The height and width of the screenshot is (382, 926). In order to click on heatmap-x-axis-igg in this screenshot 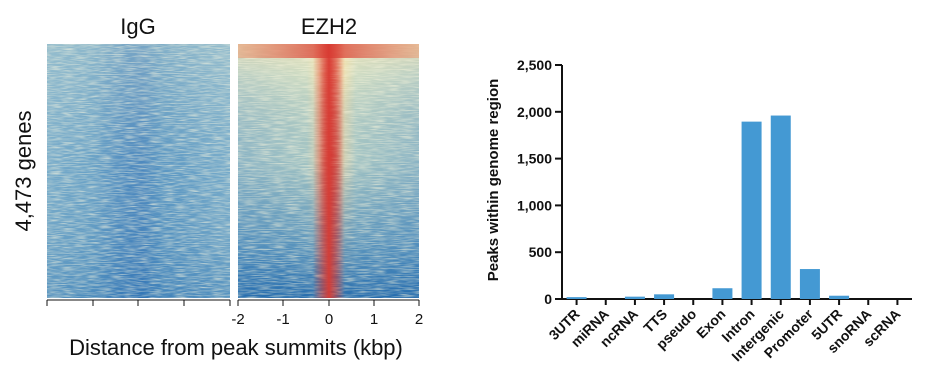, I will do `click(138, 302)`.